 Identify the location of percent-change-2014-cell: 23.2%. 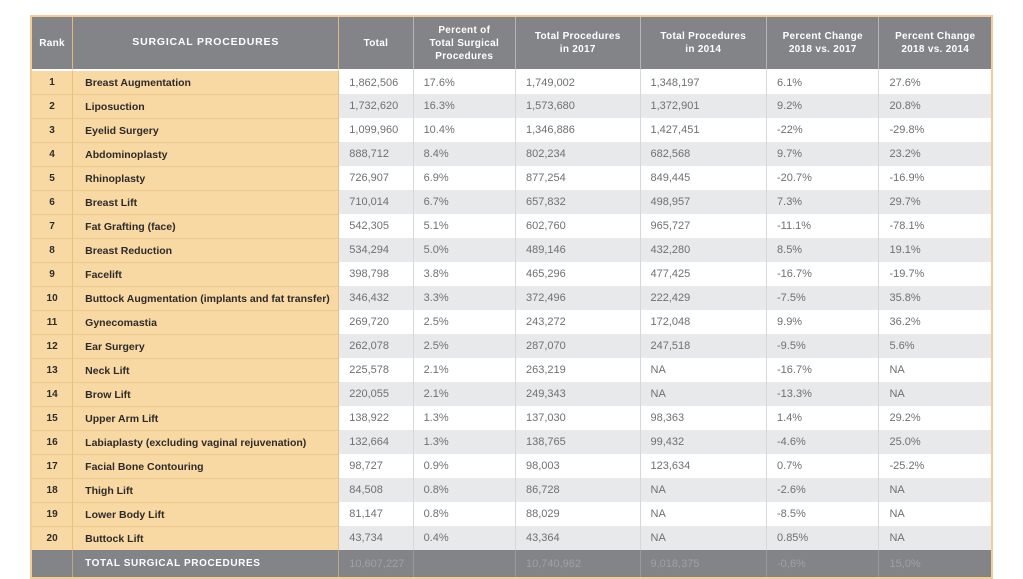
(934, 154).